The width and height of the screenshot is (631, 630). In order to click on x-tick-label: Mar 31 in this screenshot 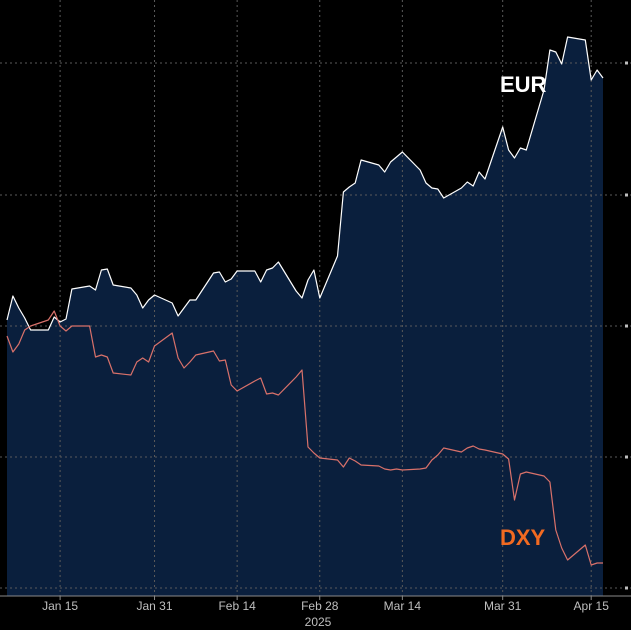, I will do `click(503, 606)`.